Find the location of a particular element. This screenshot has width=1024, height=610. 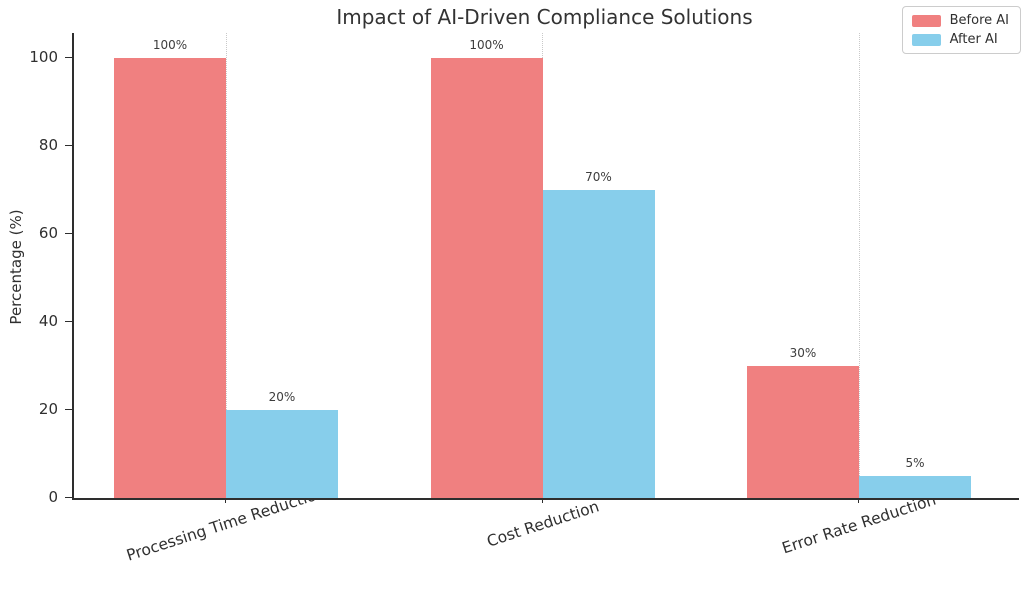

before-ai-swatch is located at coordinates (926, 20).